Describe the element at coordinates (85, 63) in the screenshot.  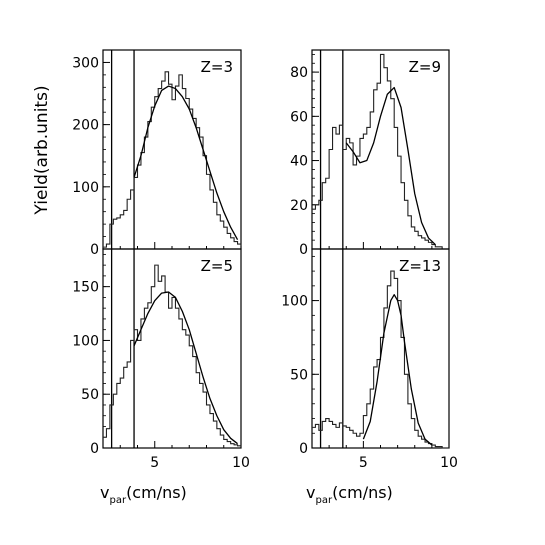
I see `y-tick-label: 300` at that location.